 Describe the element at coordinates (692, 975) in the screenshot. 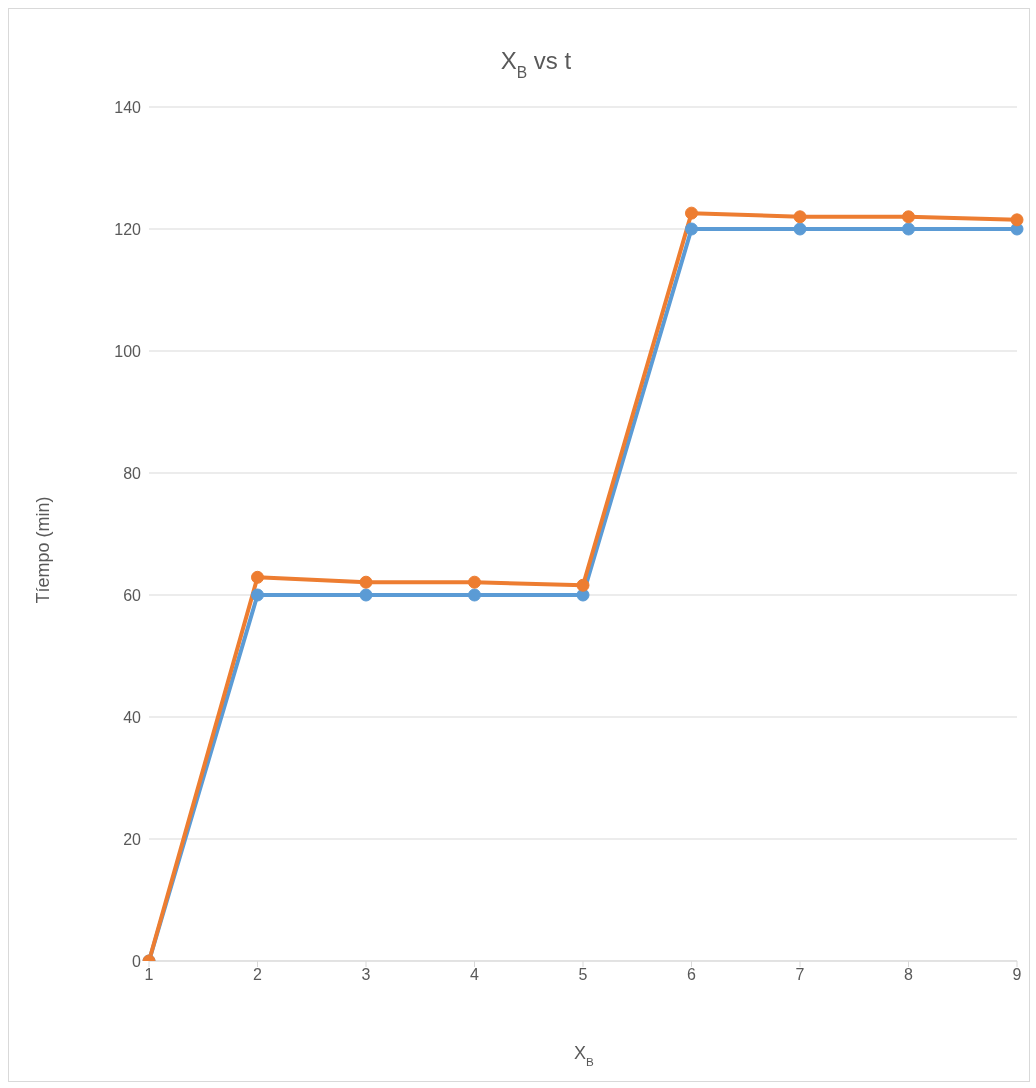

I see `x-tick-label: 6` at that location.